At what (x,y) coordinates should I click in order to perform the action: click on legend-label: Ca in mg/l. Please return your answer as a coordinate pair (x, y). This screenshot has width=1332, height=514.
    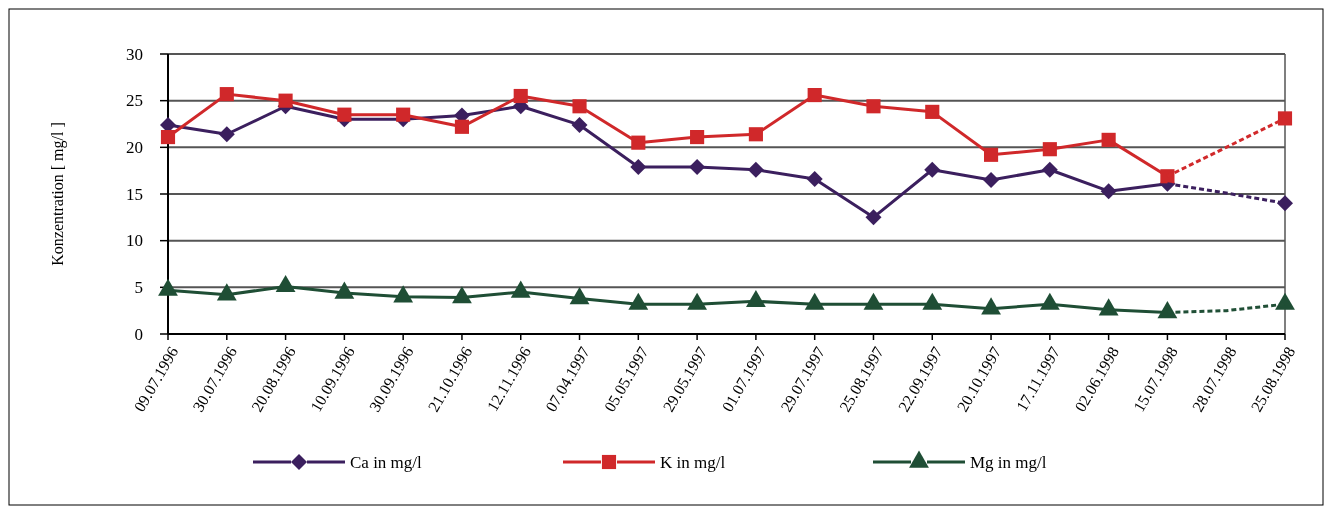
    Looking at the image, I should click on (386, 462).